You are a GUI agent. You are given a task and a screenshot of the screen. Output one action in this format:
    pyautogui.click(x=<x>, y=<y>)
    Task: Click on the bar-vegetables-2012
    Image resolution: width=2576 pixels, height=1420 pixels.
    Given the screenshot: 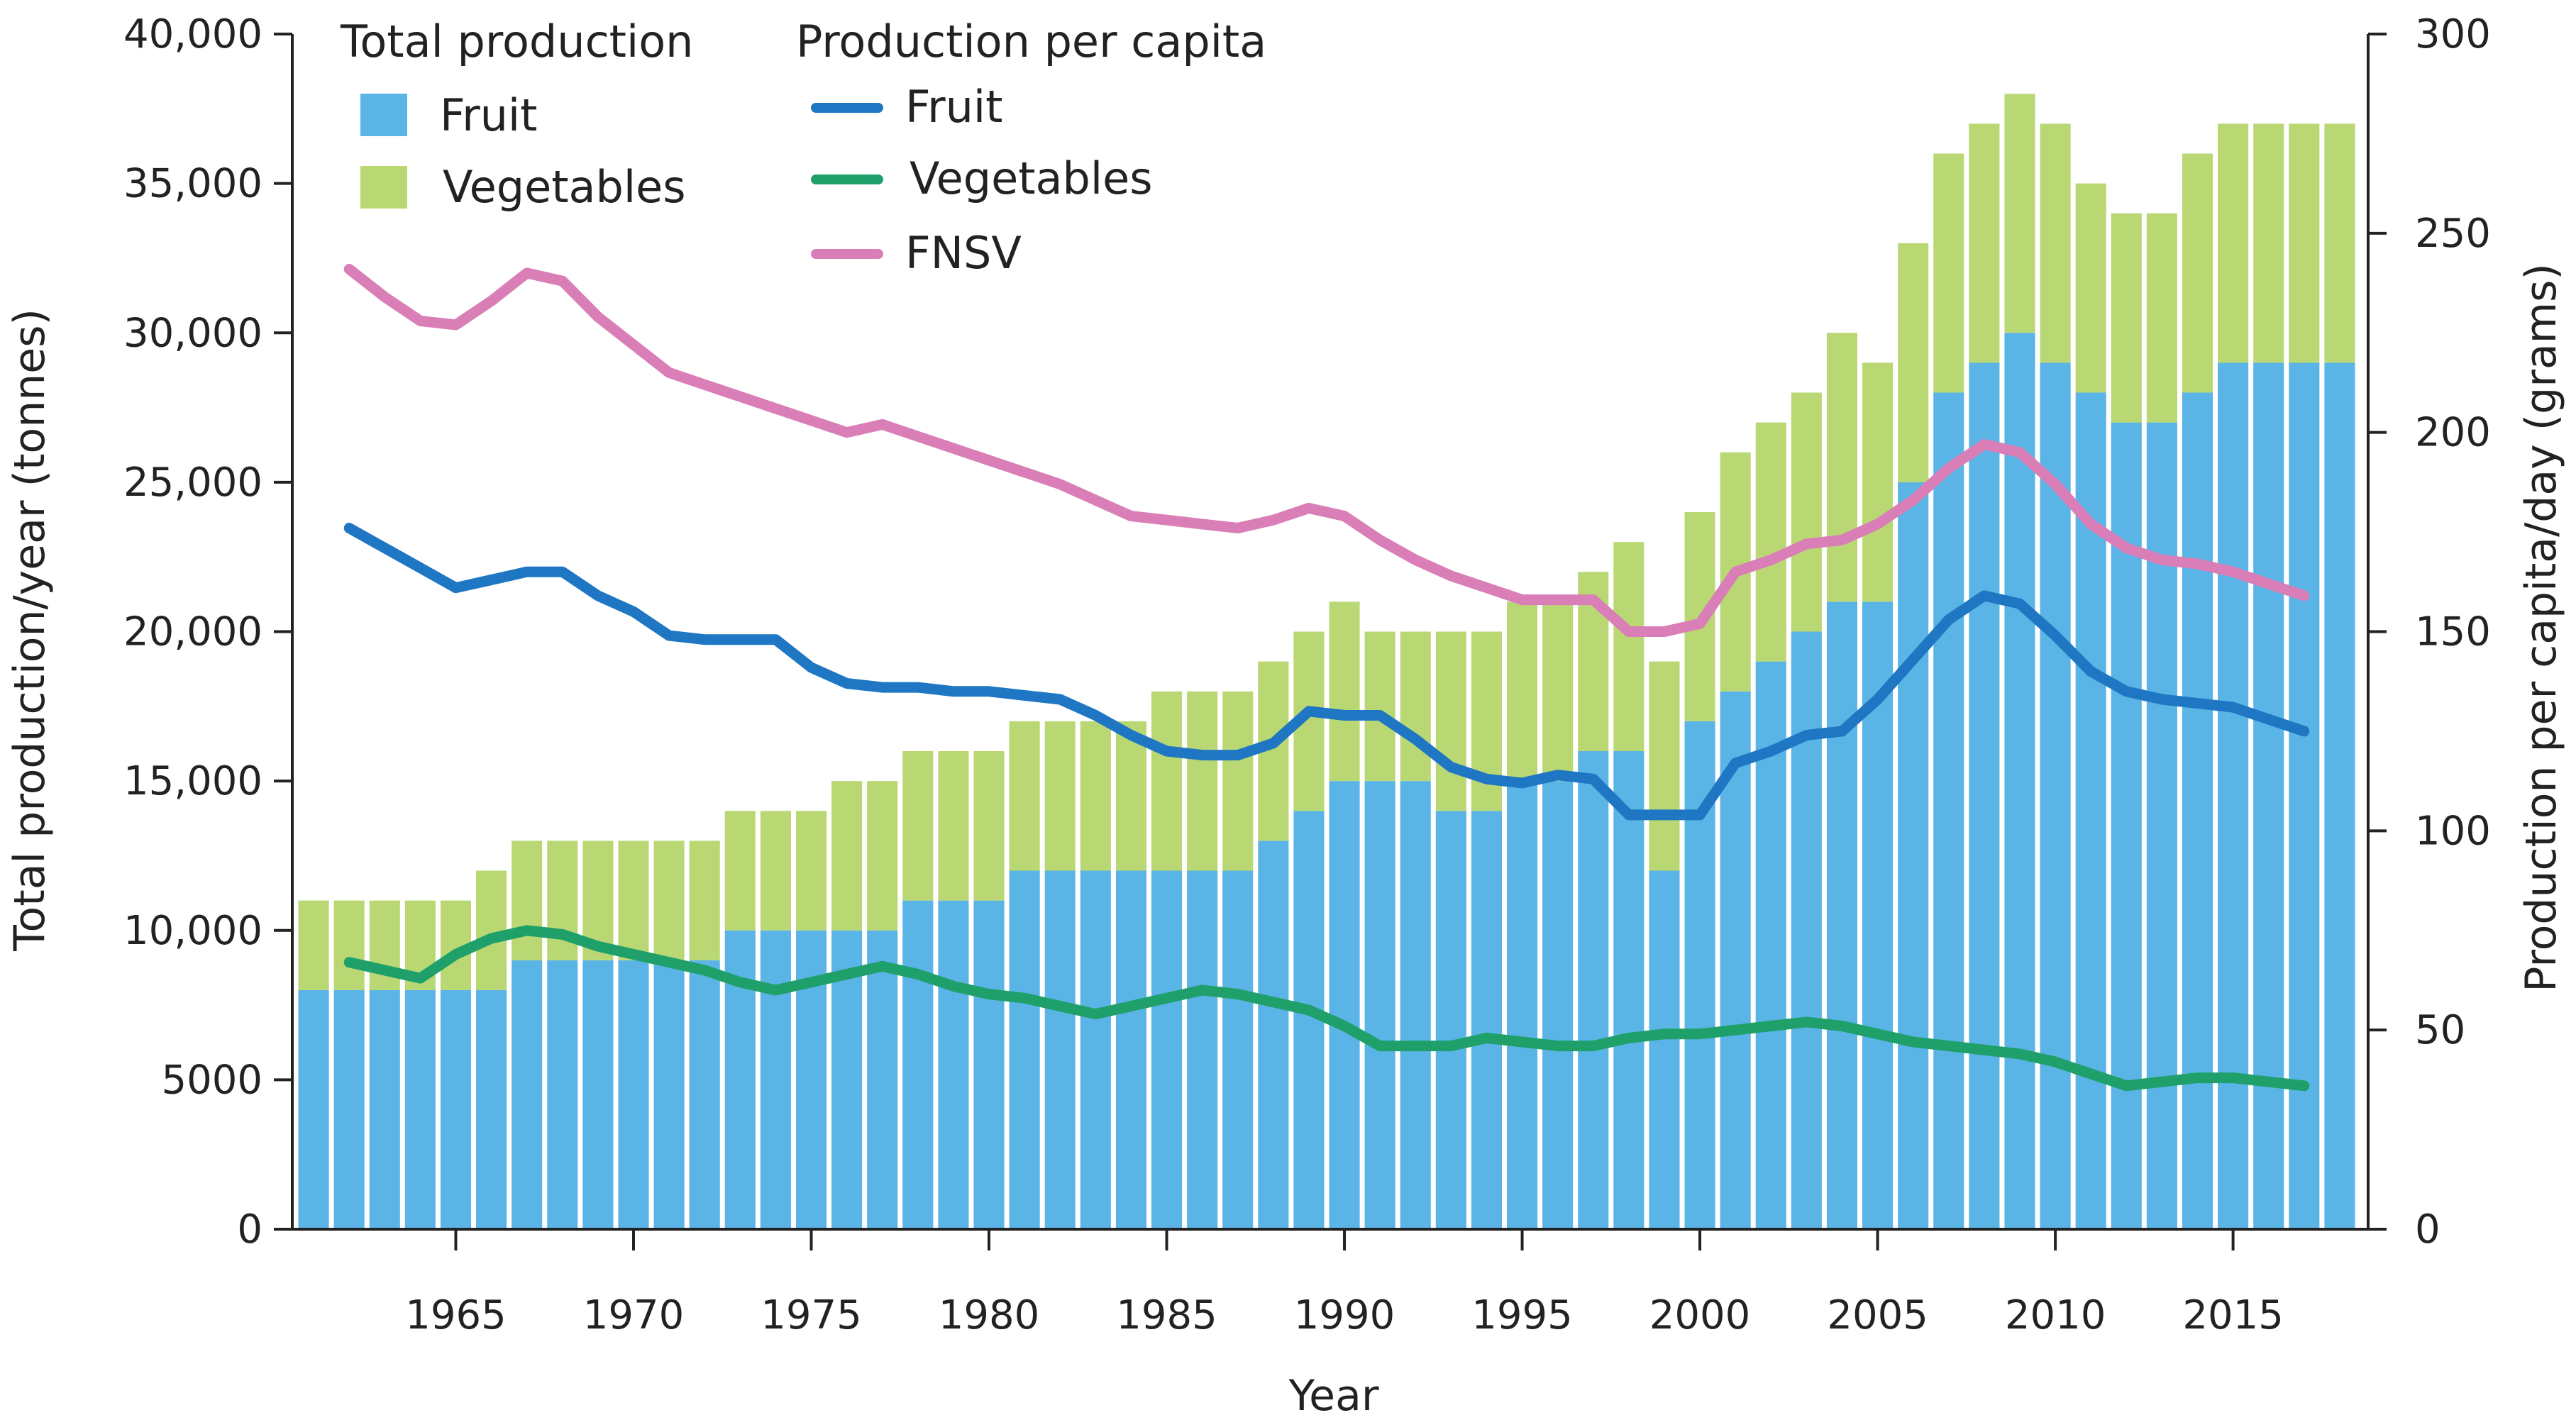 What is the action you would take?
    pyautogui.click(x=2126, y=318)
    